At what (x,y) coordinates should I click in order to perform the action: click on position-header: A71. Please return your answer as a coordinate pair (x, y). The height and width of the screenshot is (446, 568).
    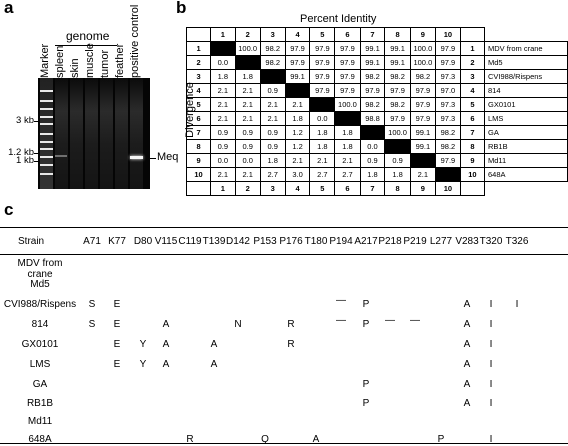
    Looking at the image, I should click on (92, 241).